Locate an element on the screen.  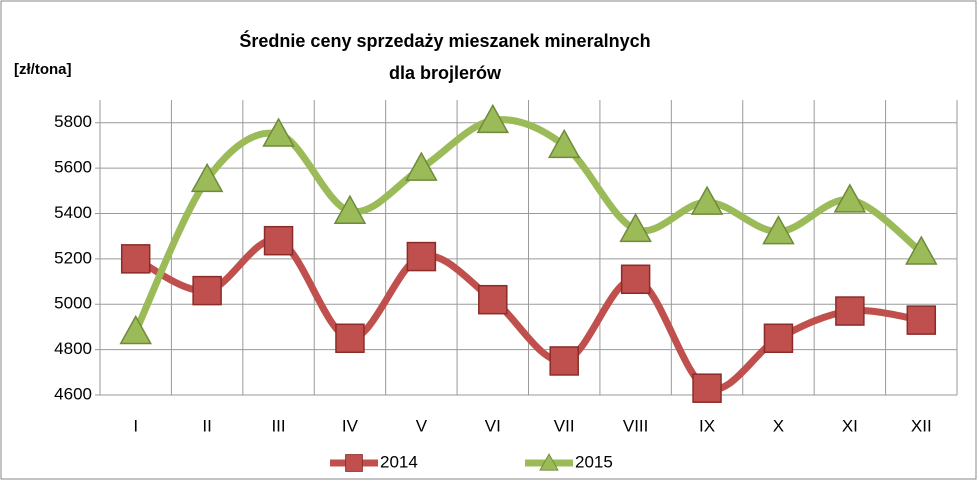
y-tick-label: 5200 is located at coordinates (73, 257).